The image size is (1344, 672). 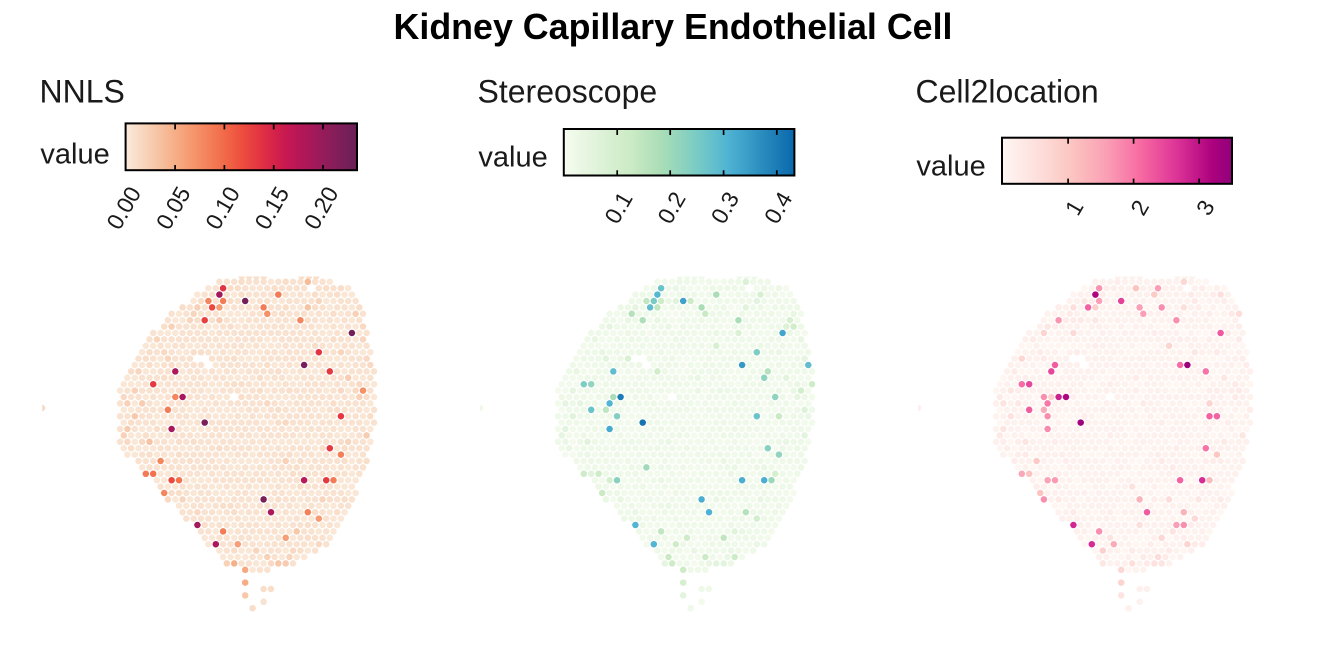 What do you see at coordinates (673, 27) in the screenshot?
I see `svg-text:Kidney Capillary Endothelial C: Kidney Capillary Endothelial Cell` at bounding box center [673, 27].